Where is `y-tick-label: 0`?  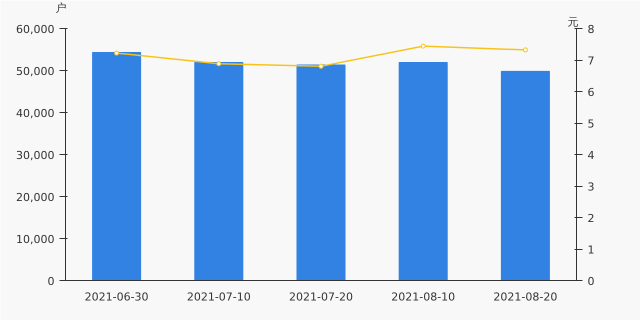 y-tick-label: 0 is located at coordinates (51, 281).